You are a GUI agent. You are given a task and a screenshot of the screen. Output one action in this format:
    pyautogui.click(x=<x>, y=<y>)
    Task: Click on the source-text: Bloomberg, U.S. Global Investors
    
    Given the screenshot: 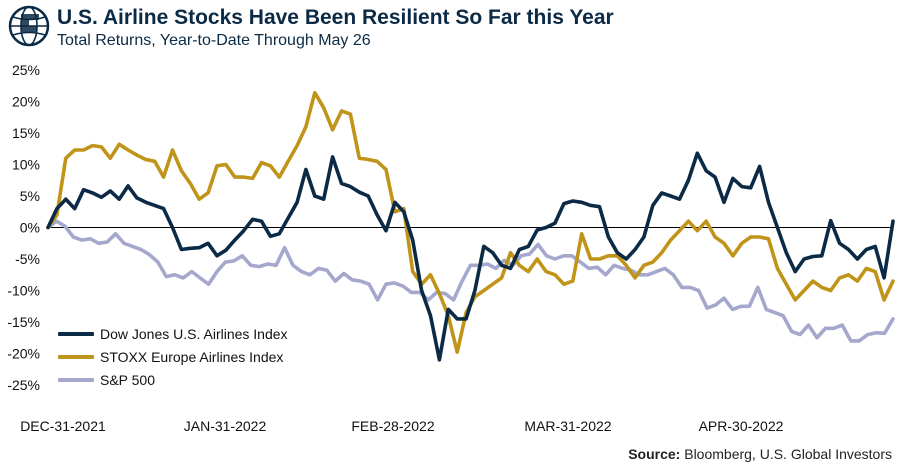 What is the action you would take?
    pyautogui.click(x=786, y=454)
    